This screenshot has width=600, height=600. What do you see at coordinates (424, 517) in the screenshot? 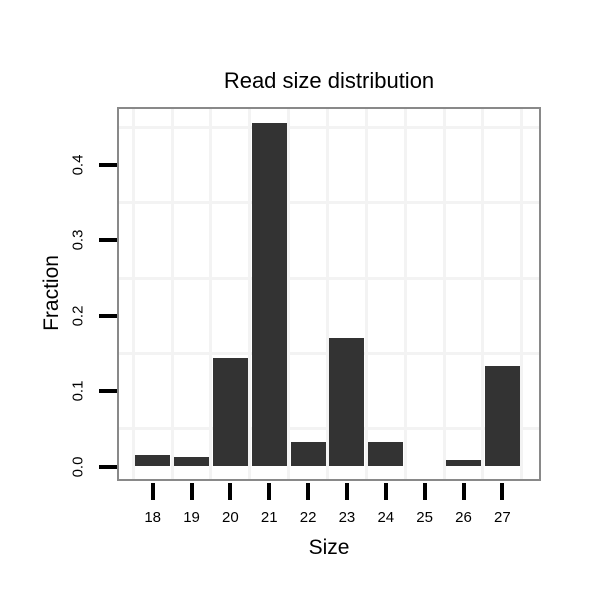
I see `x-axis-tick-label: 25` at bounding box center [424, 517].